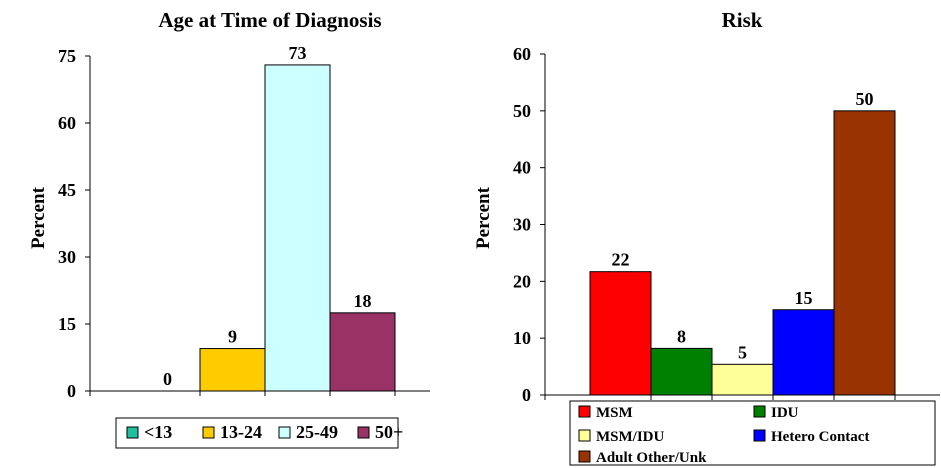 The image size is (941, 468). Describe the element at coordinates (522, 54) in the screenshot. I see `risk-y-tick-label: 60` at that location.